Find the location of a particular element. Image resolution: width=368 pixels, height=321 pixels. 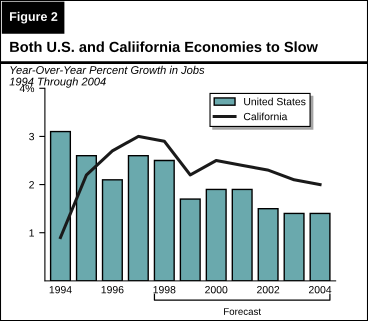

caption: Figure 2 is located at coordinates (34, 18).